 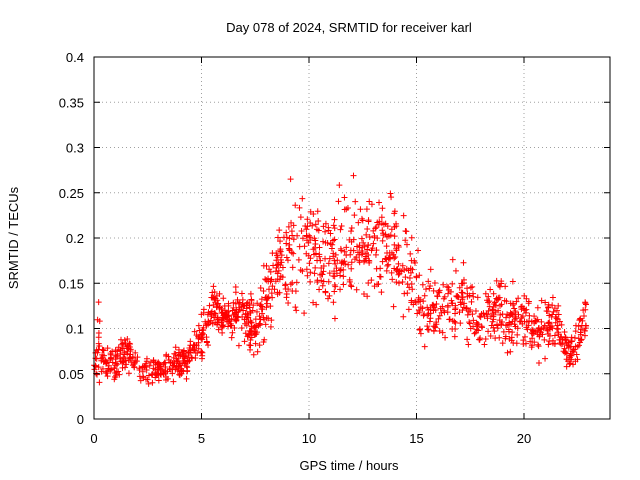 What do you see at coordinates (310, 438) in the screenshot?
I see `x-tick-labels: 0 5 10 15 20` at bounding box center [310, 438].